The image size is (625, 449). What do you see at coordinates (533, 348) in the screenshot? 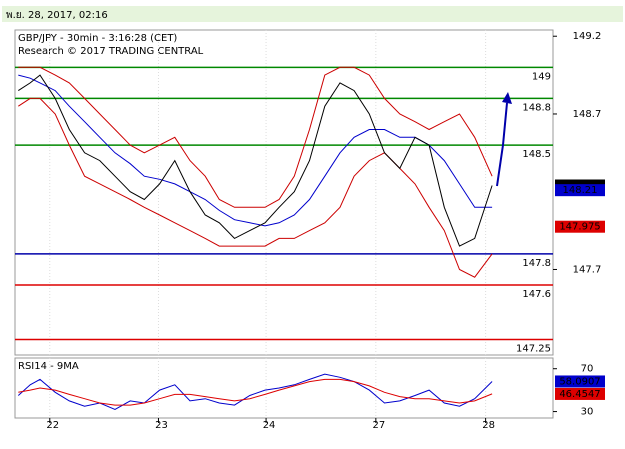
I see `level-label: 147.25` at bounding box center [533, 348].